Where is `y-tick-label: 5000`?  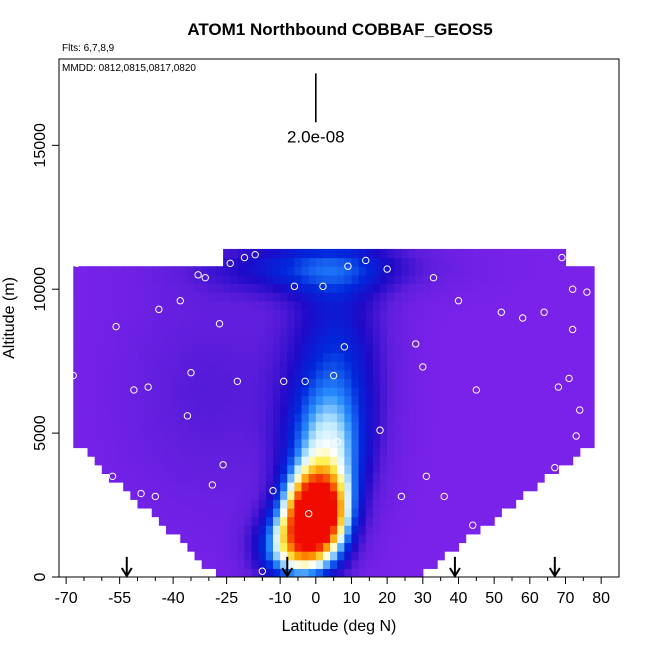 y-tick-label: 5000 is located at coordinates (40, 433).